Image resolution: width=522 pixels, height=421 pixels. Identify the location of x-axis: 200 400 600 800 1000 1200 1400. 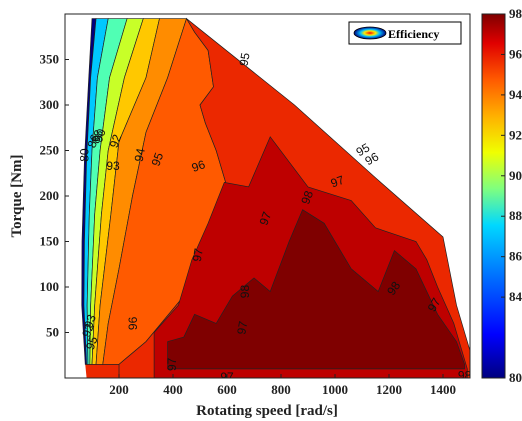
(282, 385).